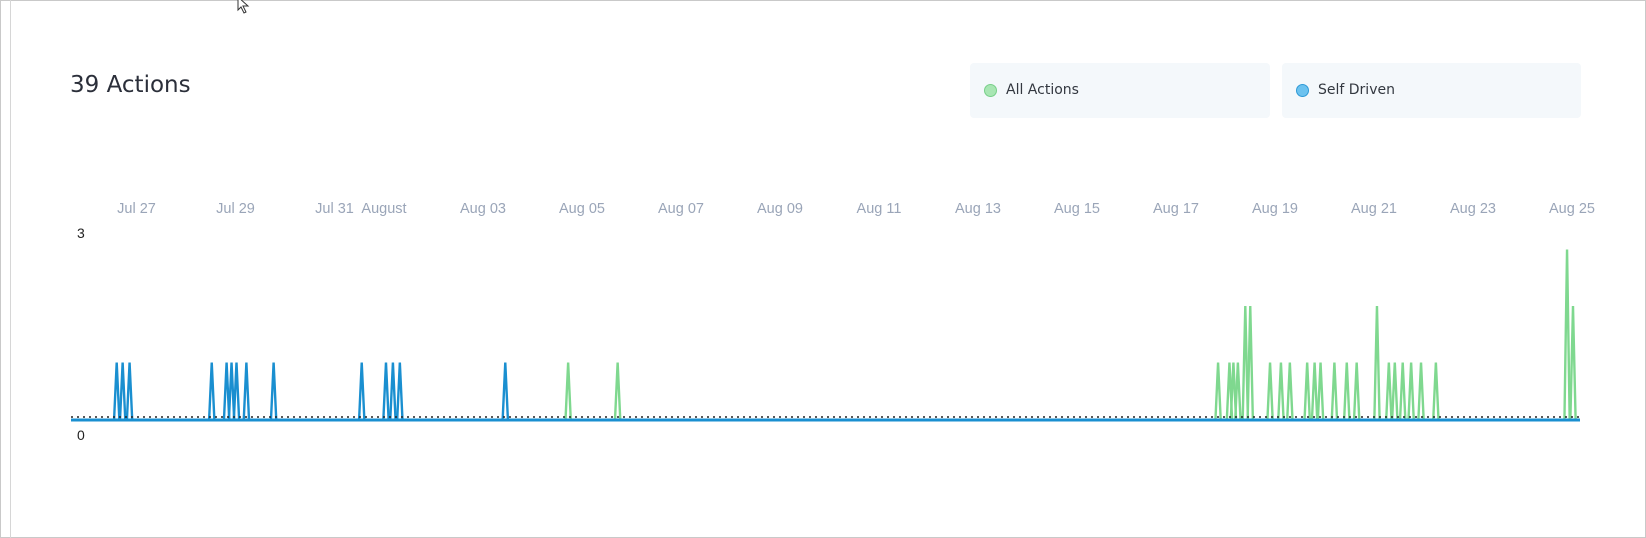 Image resolution: width=1646 pixels, height=538 pixels. What do you see at coordinates (10, 269) in the screenshot?
I see `panel-divider` at bounding box center [10, 269].